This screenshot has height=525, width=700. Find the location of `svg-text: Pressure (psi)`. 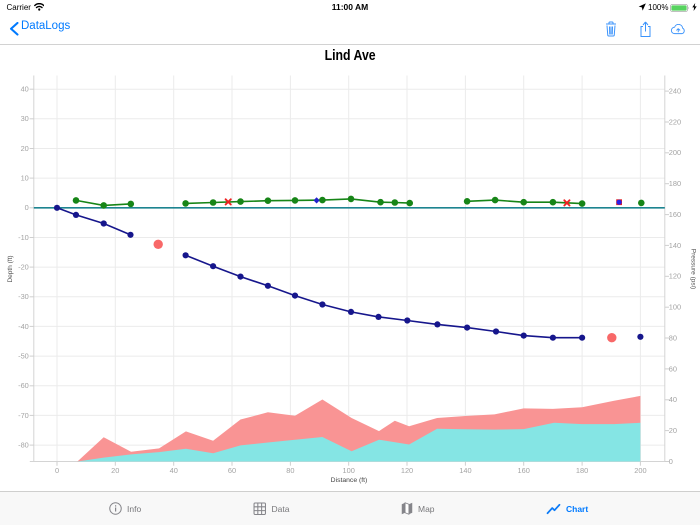

svg-text: Pressure (psi) is located at coordinates (693, 269).